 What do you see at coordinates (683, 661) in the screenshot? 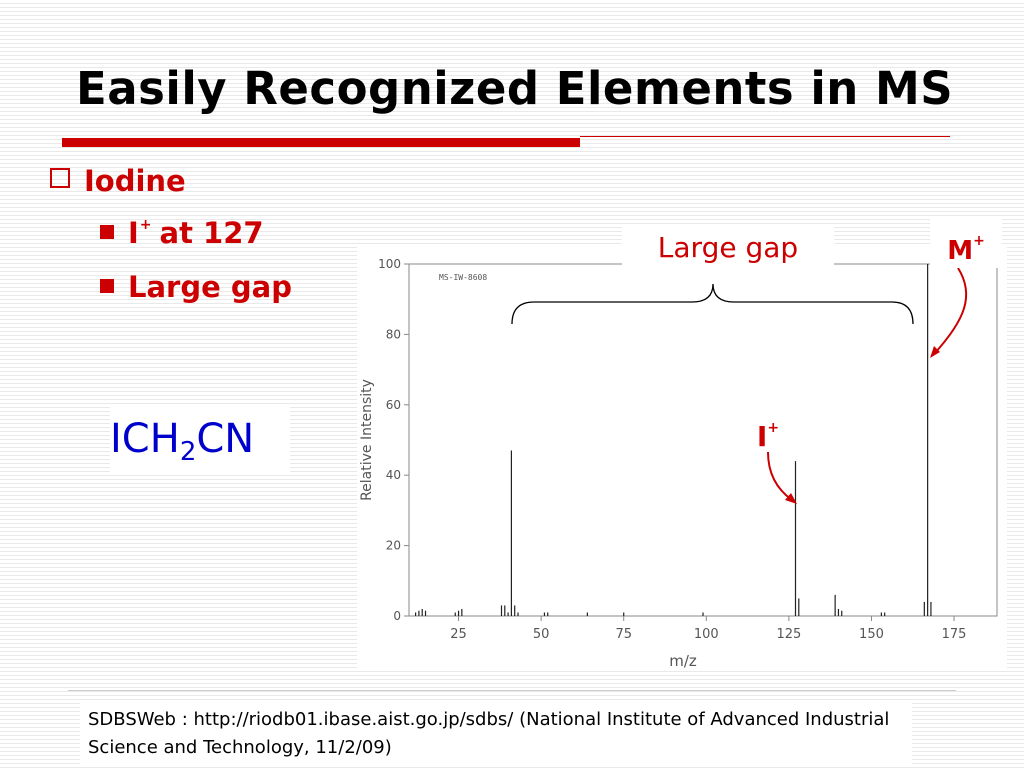
I see `x-axis-label: m/z` at bounding box center [683, 661].